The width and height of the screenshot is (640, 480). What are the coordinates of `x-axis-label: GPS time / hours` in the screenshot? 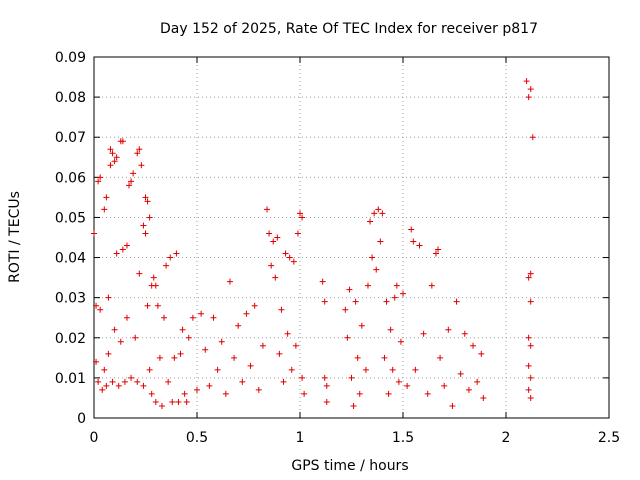 It's located at (349, 466).